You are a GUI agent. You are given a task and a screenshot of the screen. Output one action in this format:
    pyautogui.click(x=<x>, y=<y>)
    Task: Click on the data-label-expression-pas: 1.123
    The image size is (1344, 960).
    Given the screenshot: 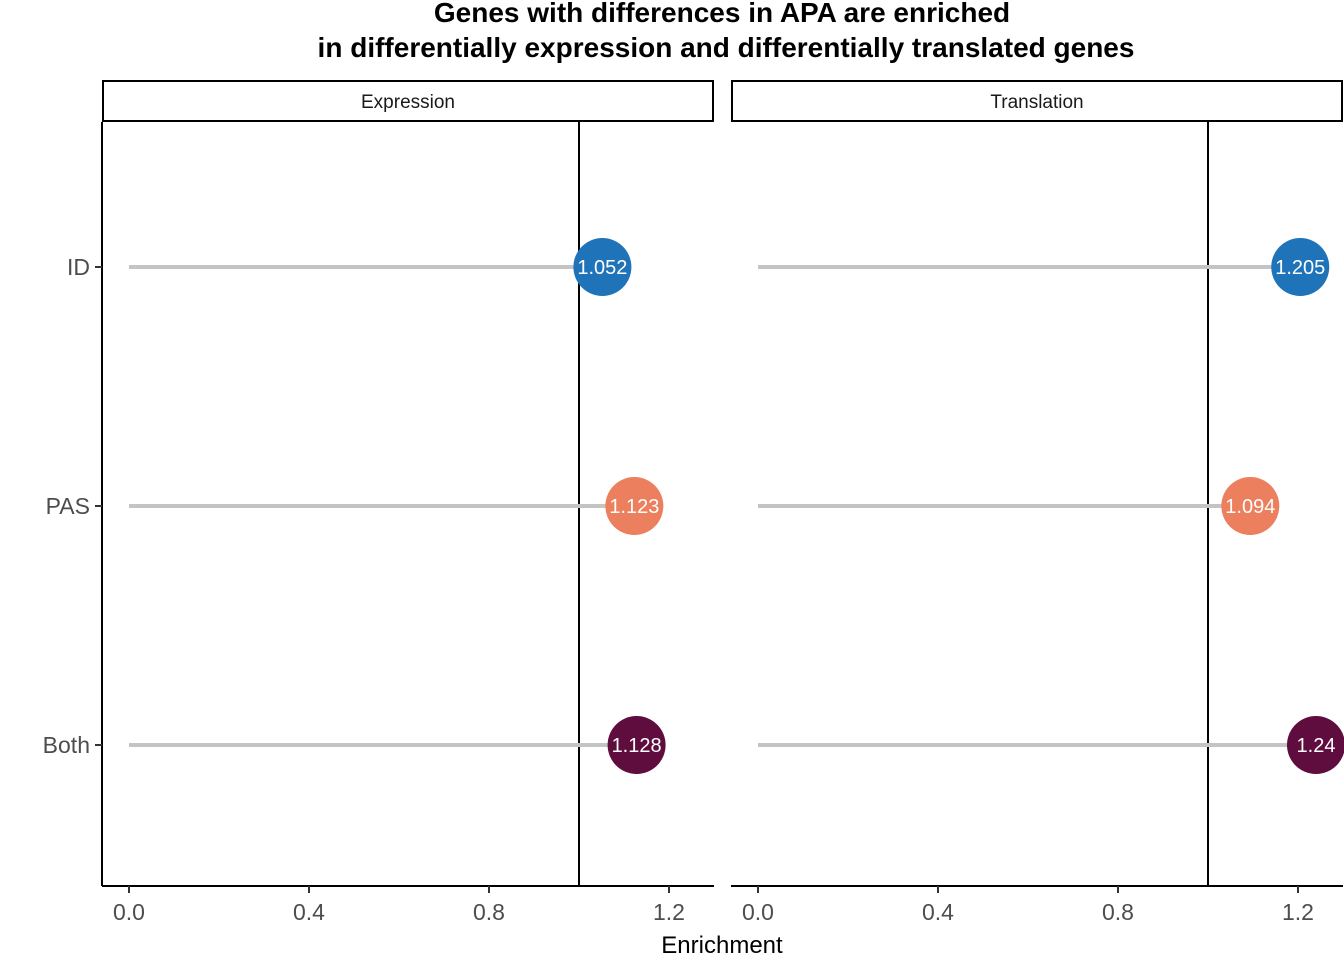 What is the action you would take?
    pyautogui.click(x=634, y=507)
    